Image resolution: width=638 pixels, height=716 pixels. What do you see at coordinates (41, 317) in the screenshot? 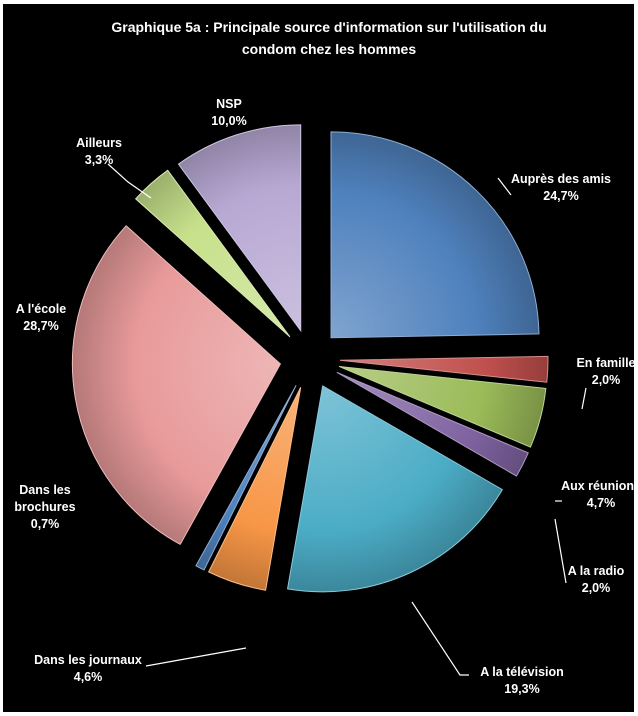
I see `label-a-l-ecole: A l'école 28,7%` at bounding box center [41, 317].